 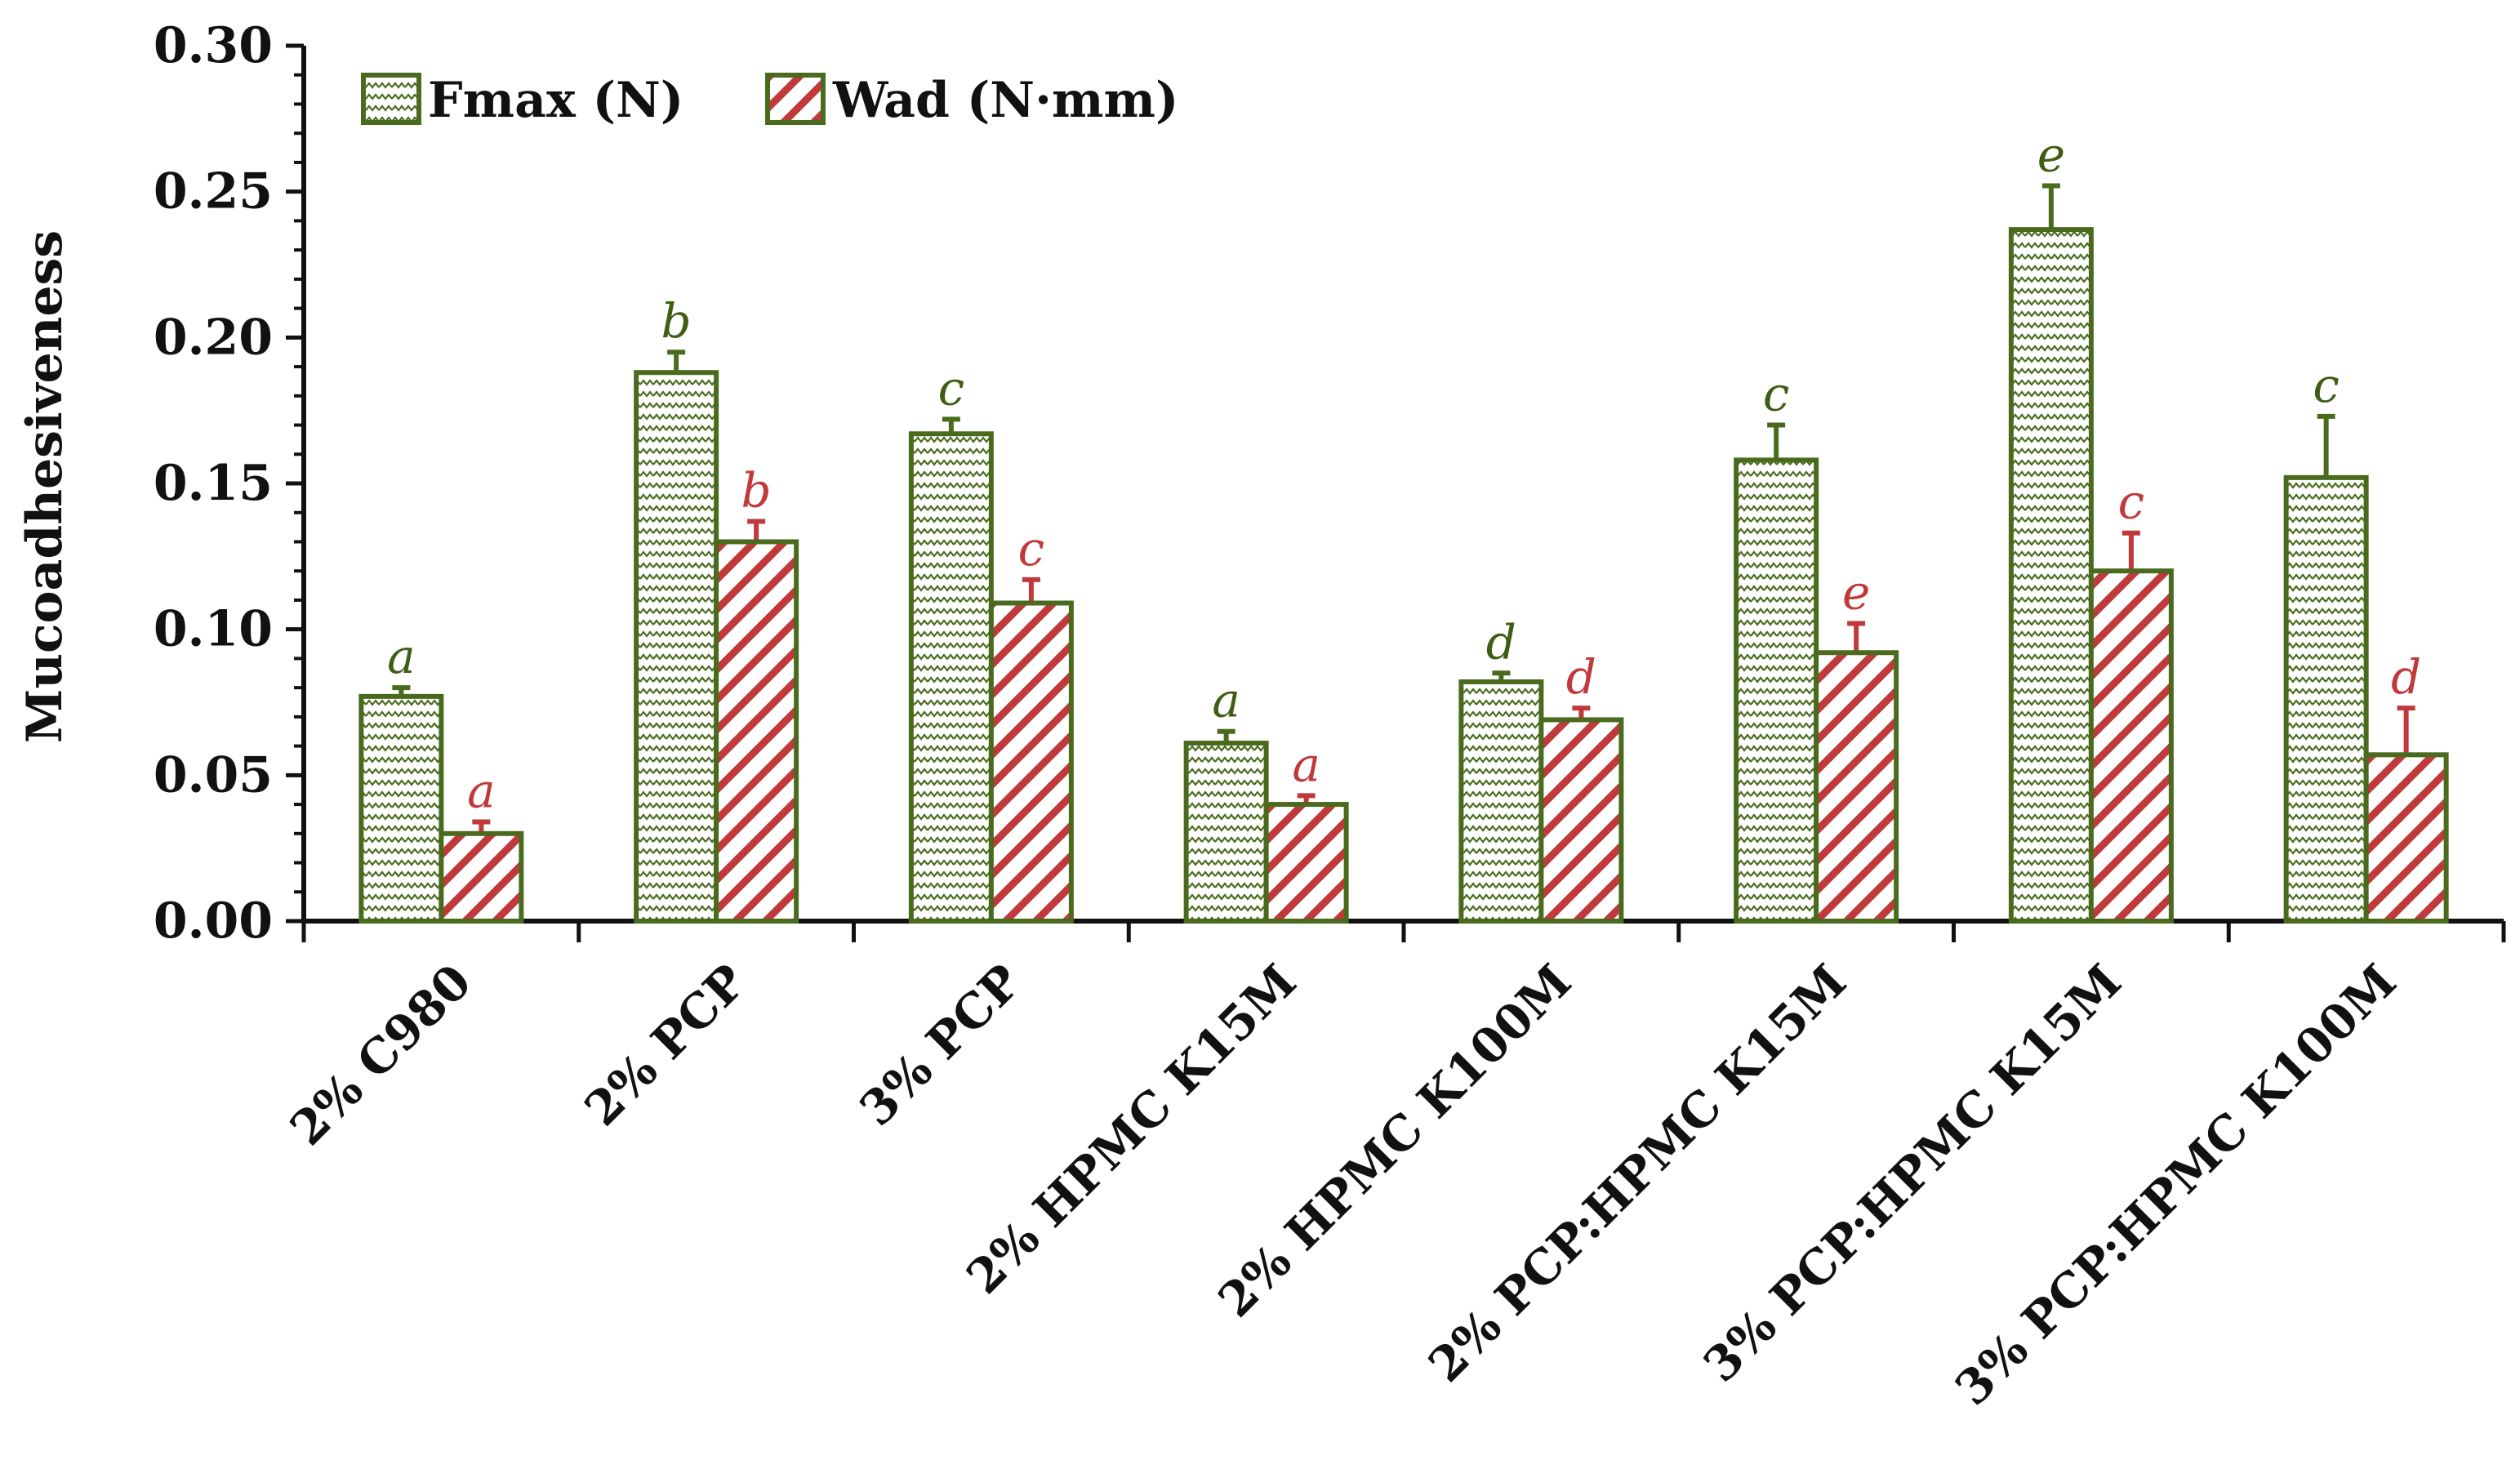 What do you see at coordinates (213, 629) in the screenshot?
I see `y-tick-label: 0.10` at bounding box center [213, 629].